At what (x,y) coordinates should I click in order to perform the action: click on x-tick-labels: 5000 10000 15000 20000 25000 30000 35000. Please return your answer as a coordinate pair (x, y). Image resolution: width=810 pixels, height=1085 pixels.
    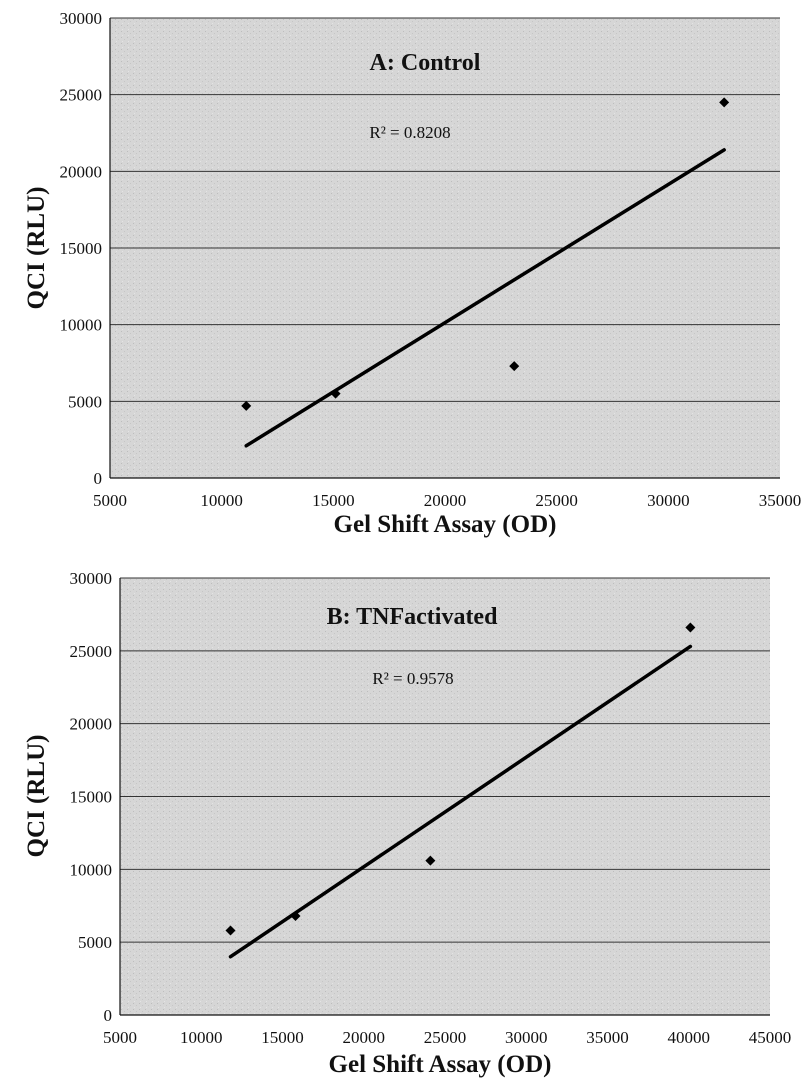
    Looking at the image, I should click on (447, 500).